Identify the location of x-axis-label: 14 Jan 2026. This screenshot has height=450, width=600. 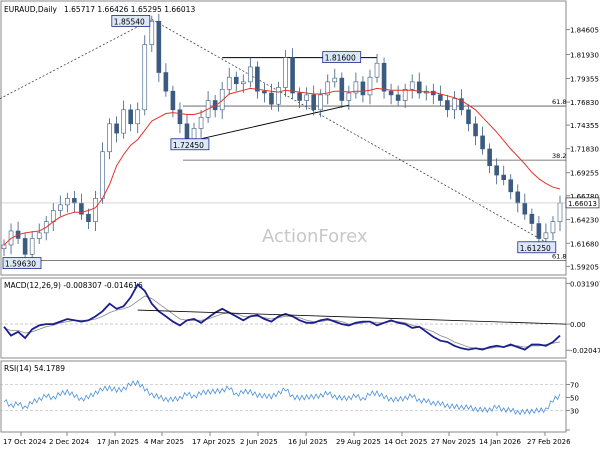
(500, 442).